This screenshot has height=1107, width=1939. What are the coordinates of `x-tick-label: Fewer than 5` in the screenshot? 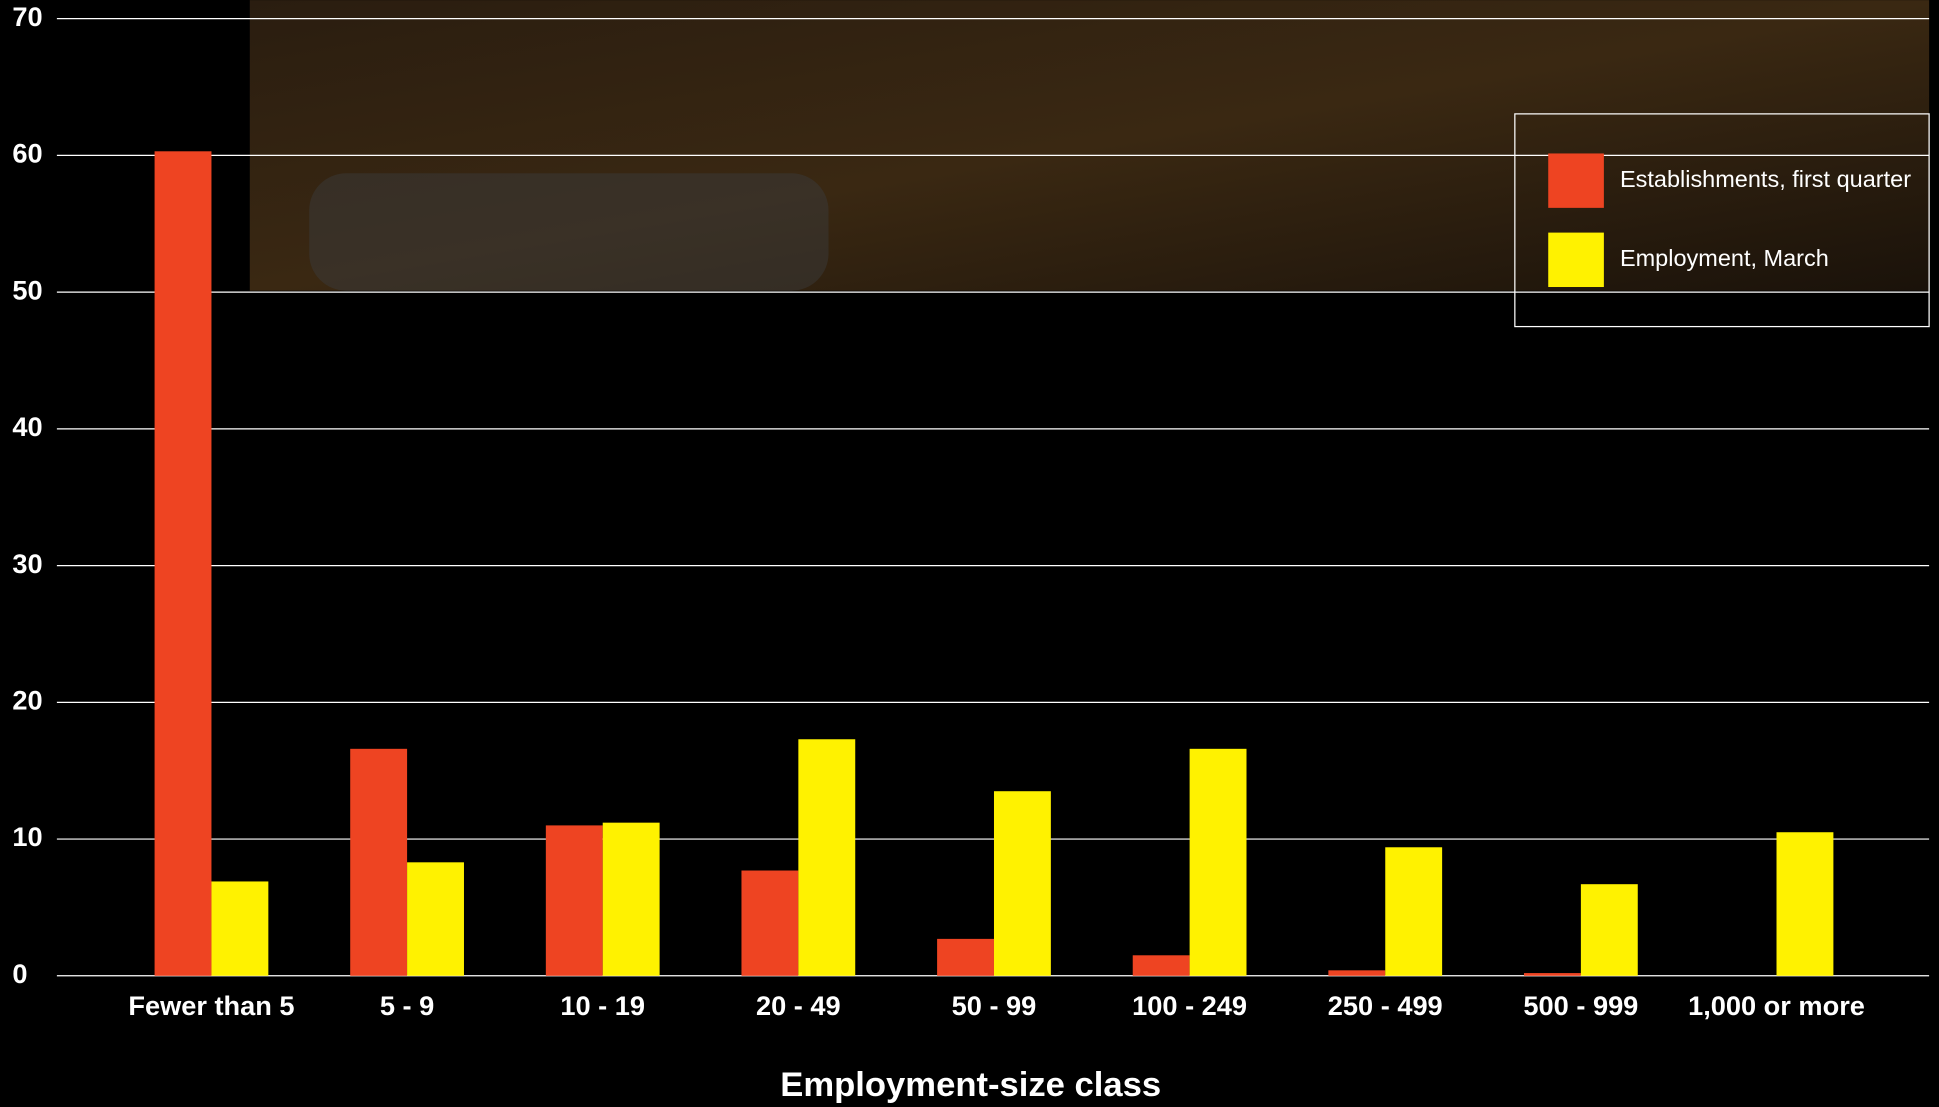 It's located at (211, 1005).